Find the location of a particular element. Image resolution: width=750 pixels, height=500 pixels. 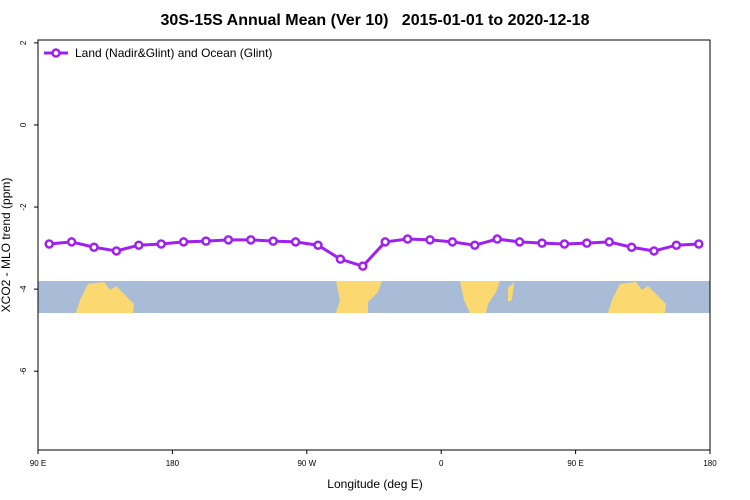

map-band is located at coordinates (374, 297).